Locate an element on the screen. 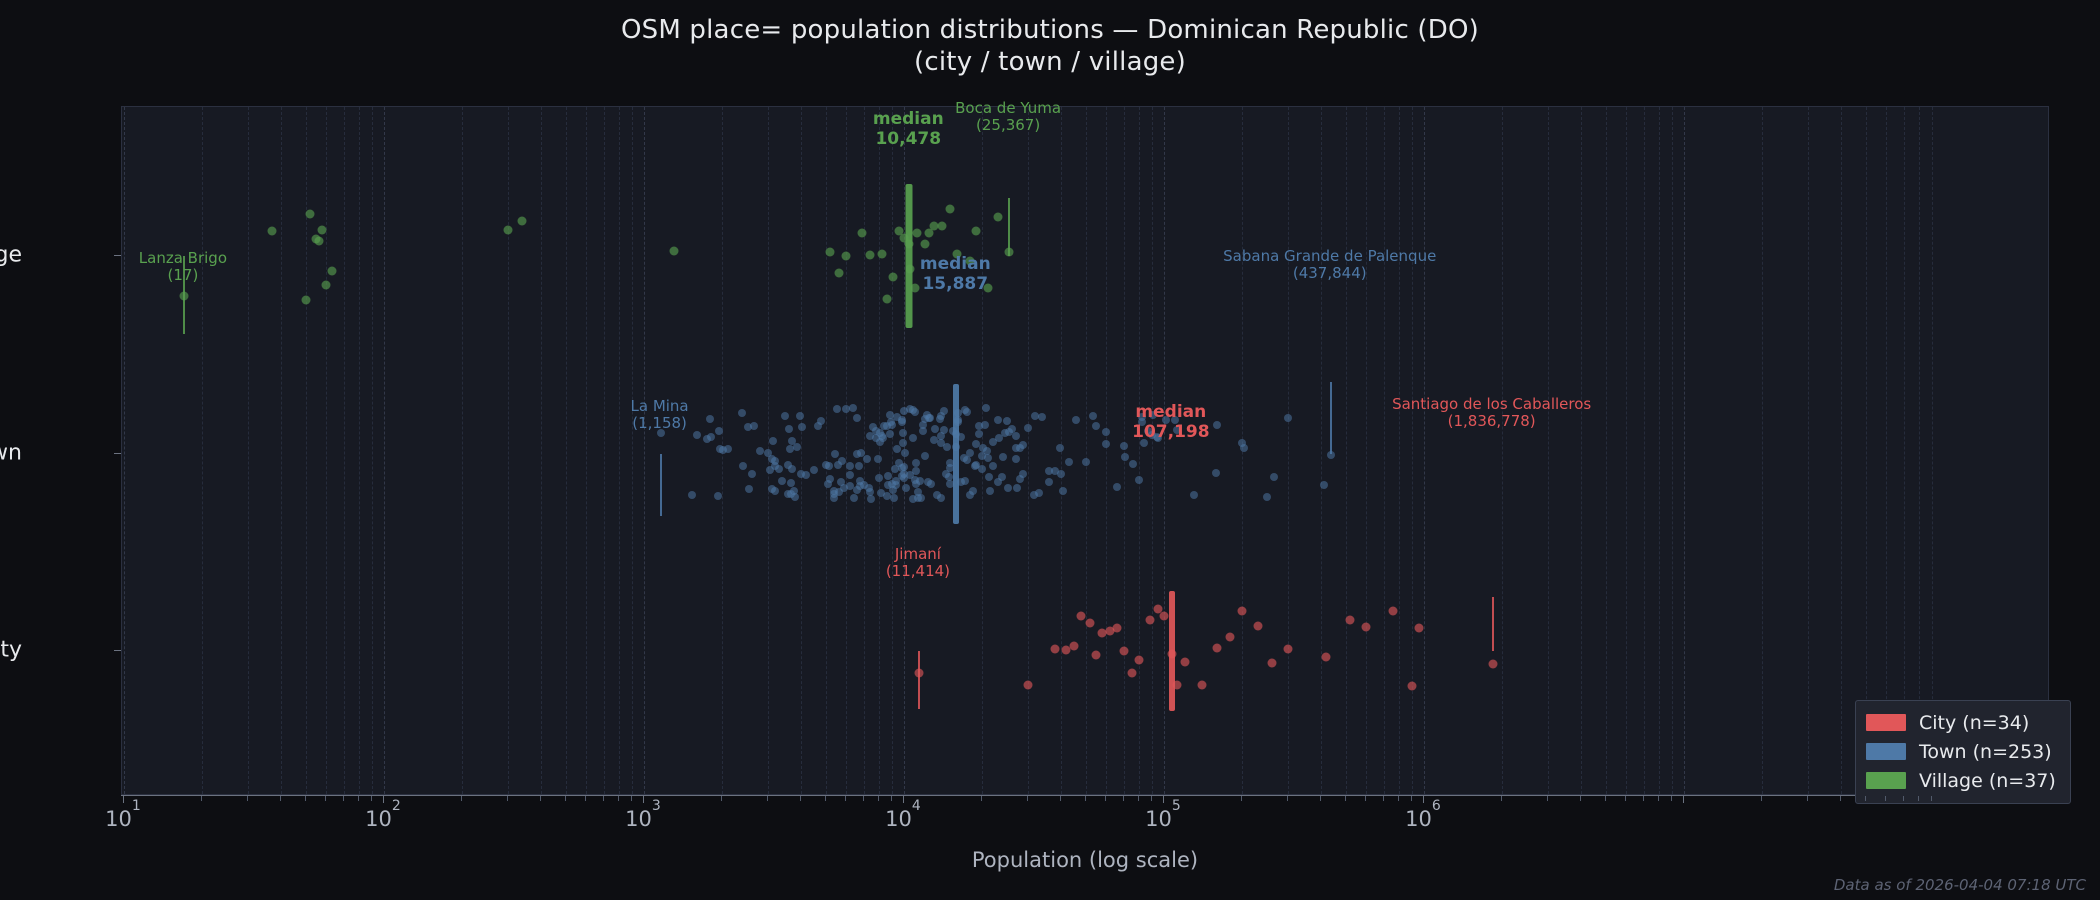 This screenshot has width=2100, height=900. legend-item-city: City (n=34) is located at coordinates (1961, 722).